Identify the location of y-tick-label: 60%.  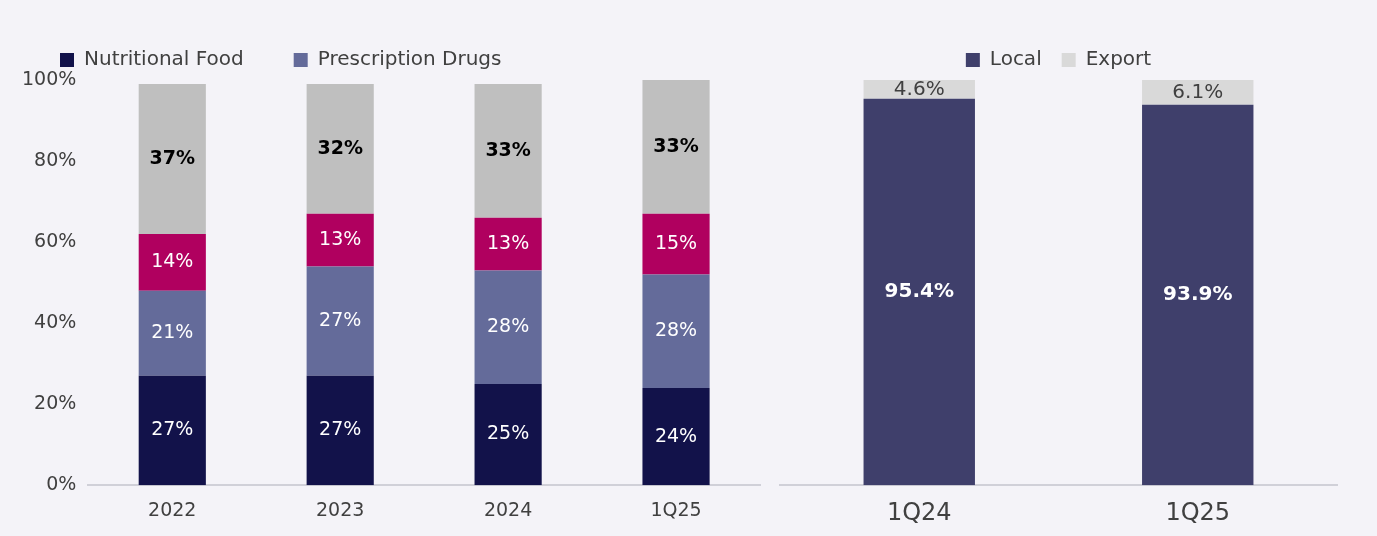
(55, 240).